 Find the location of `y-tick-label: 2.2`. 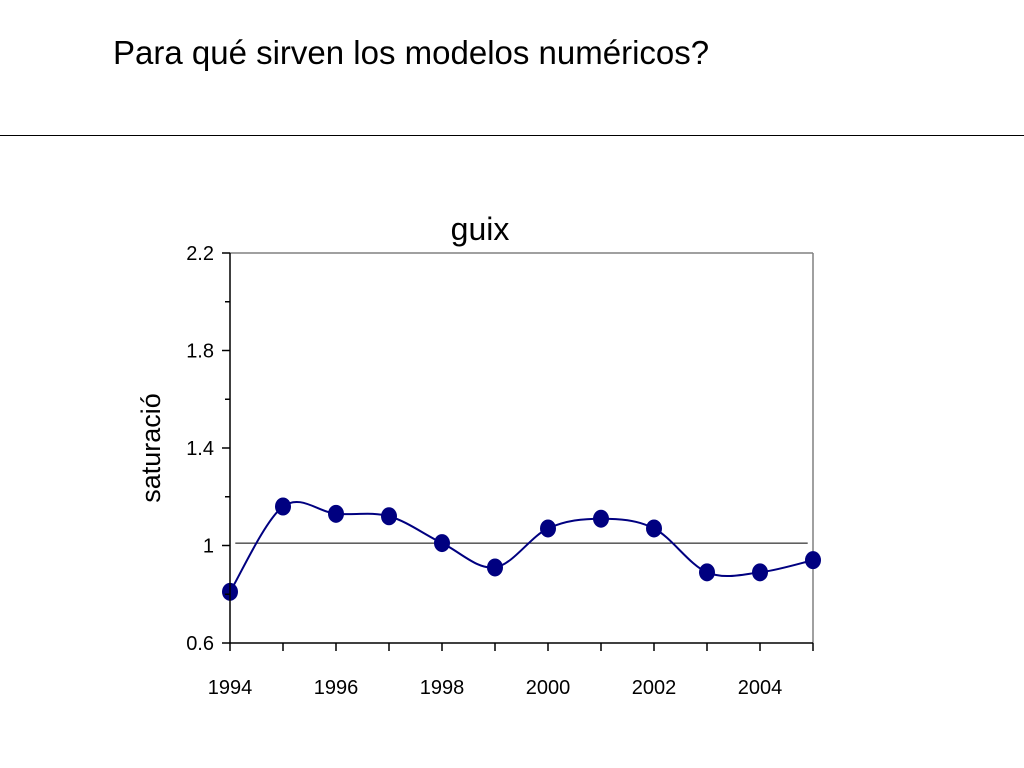

y-tick-label: 2.2 is located at coordinates (200, 254).